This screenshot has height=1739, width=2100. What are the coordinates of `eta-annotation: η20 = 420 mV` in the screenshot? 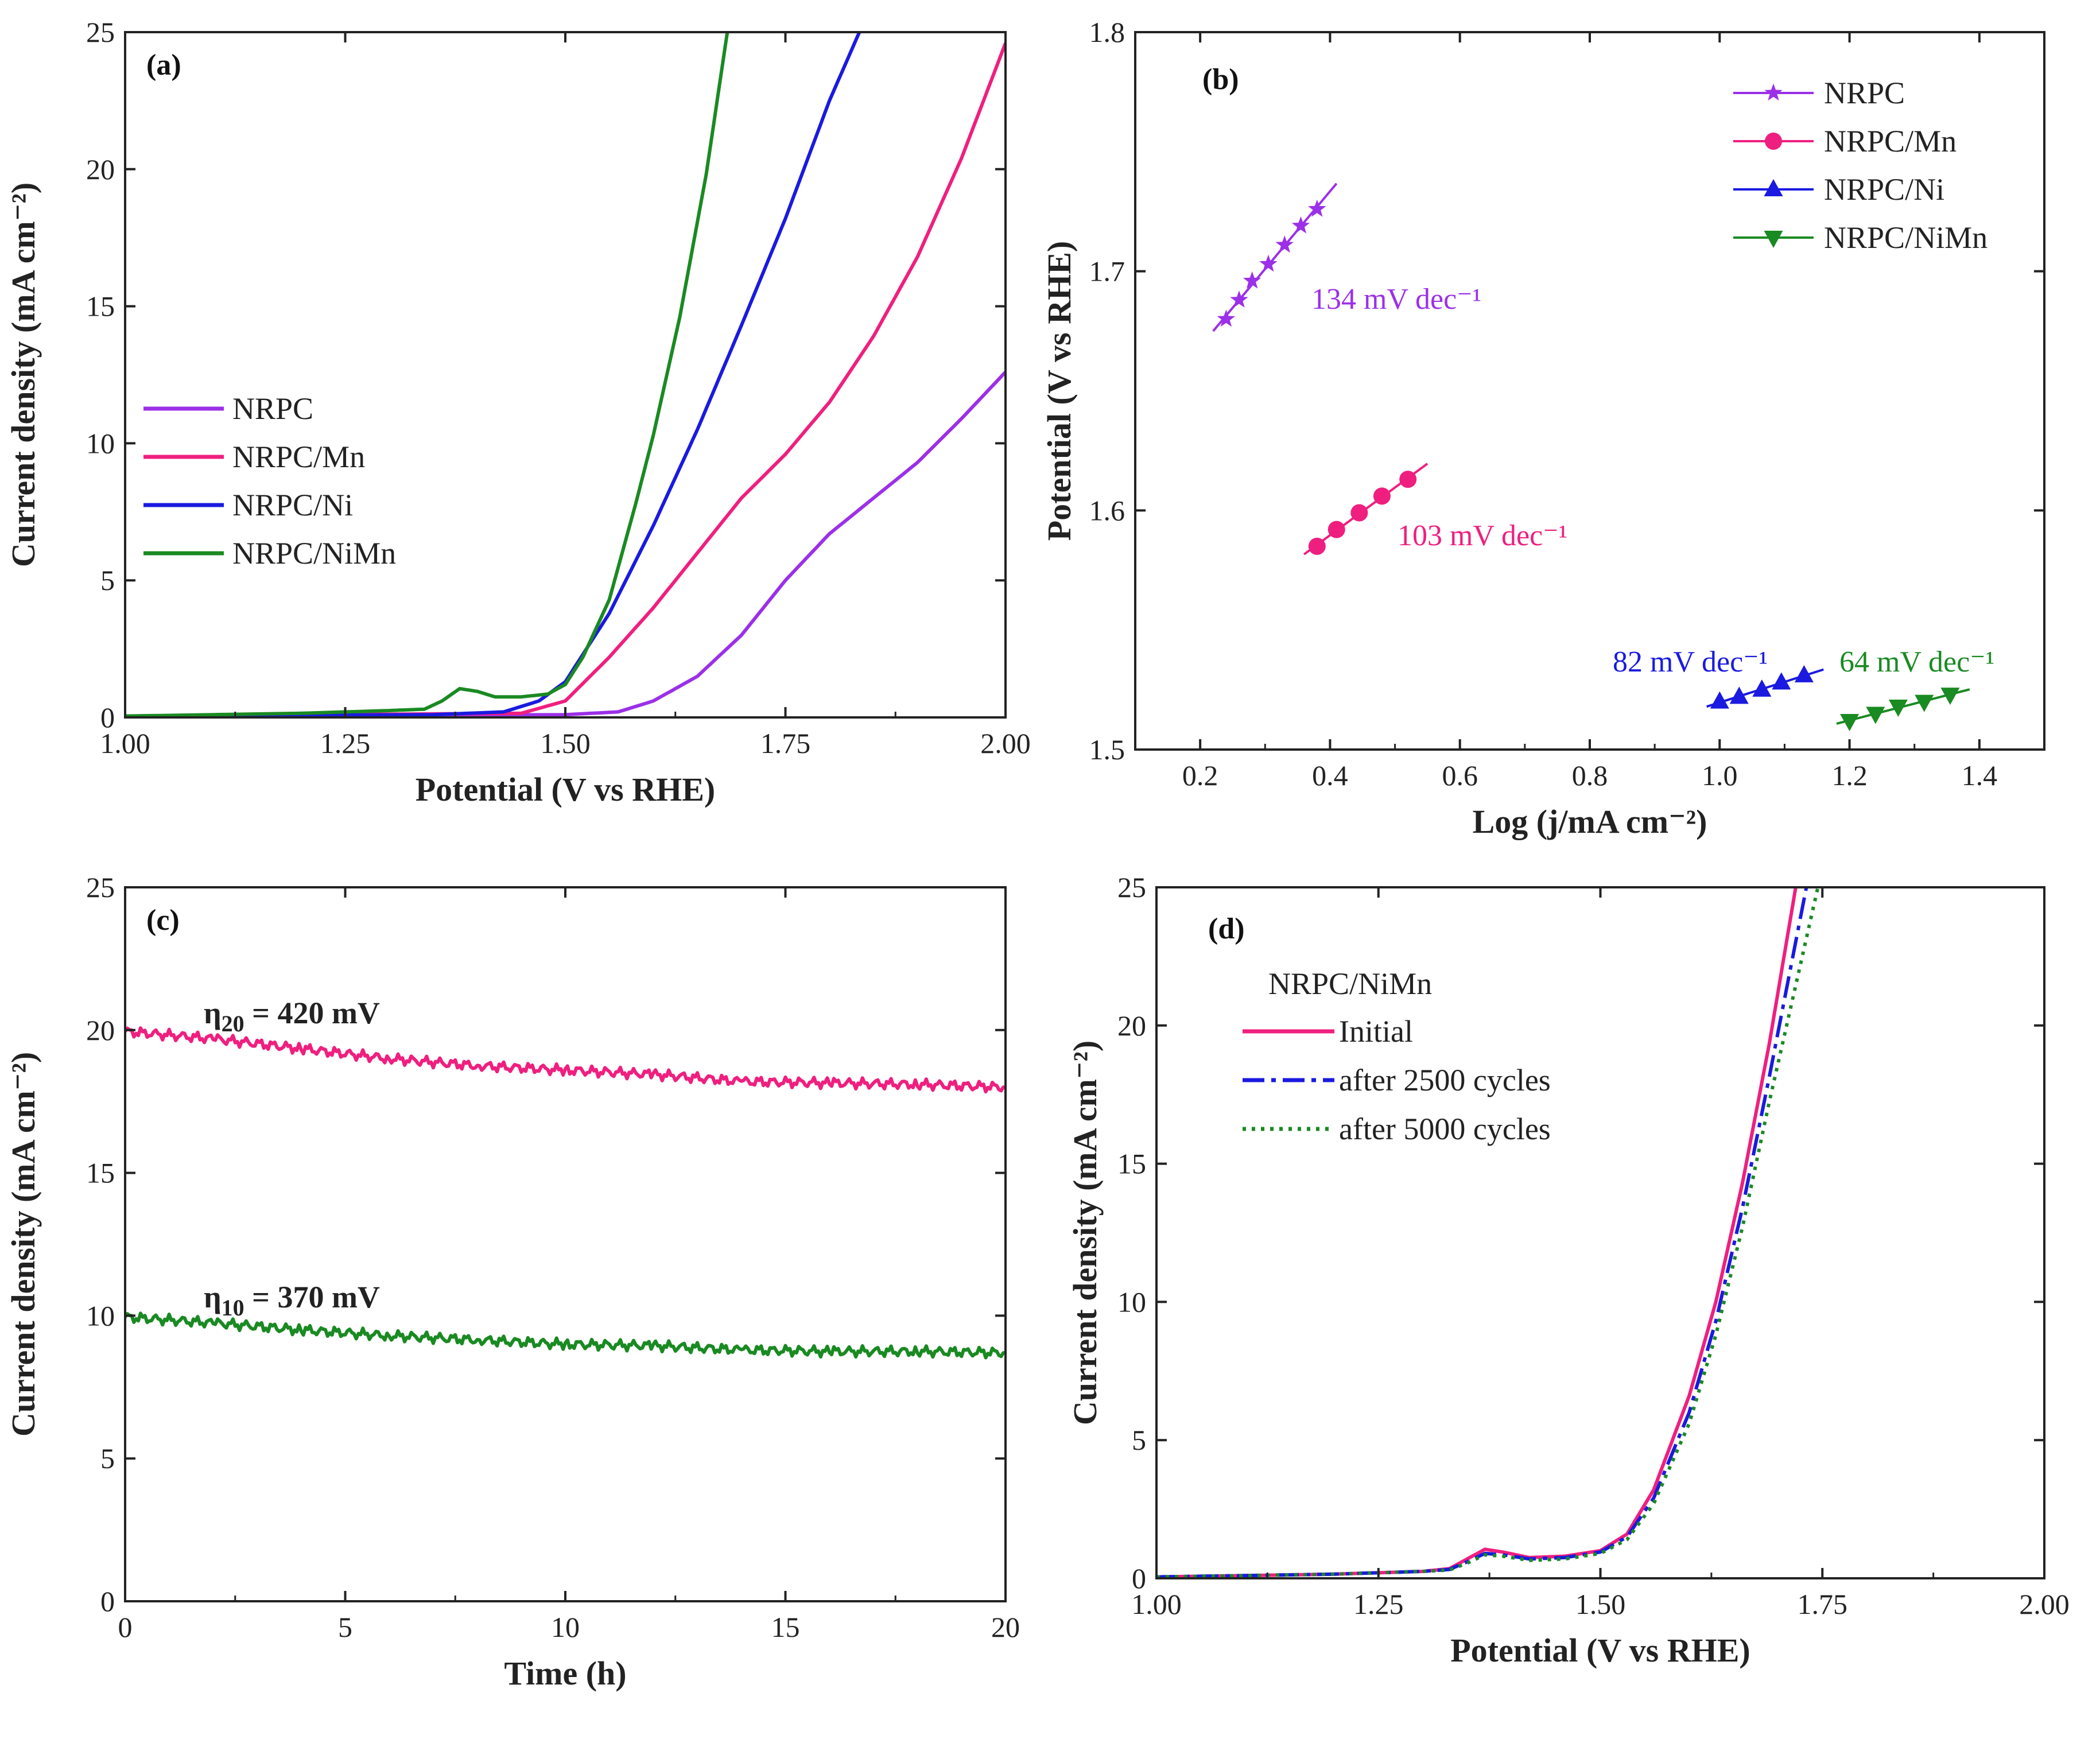 It's located at (292, 1017).